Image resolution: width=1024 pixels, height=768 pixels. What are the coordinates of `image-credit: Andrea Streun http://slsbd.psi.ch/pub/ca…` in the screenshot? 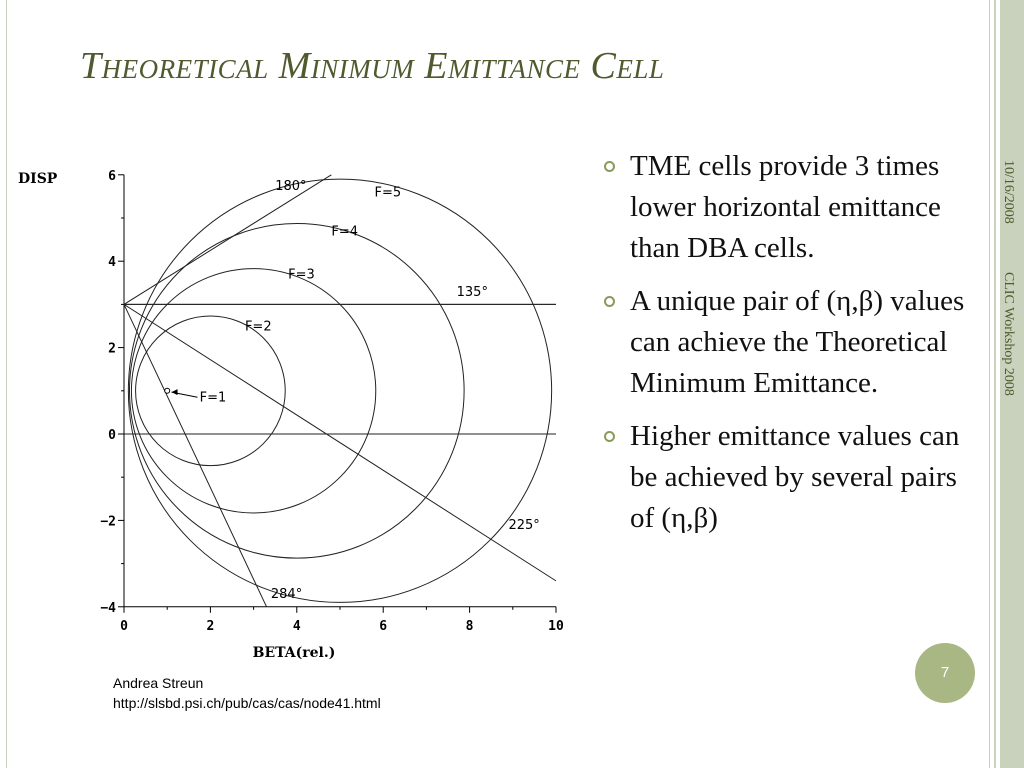 It's located at (247, 693).